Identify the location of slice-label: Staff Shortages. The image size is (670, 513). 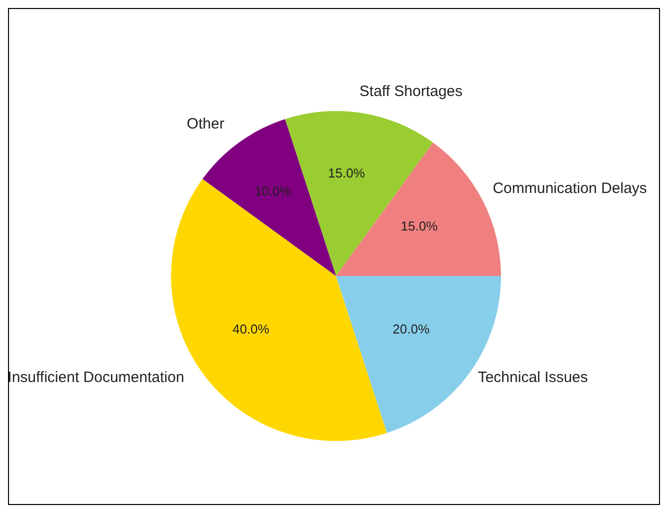
(411, 91).